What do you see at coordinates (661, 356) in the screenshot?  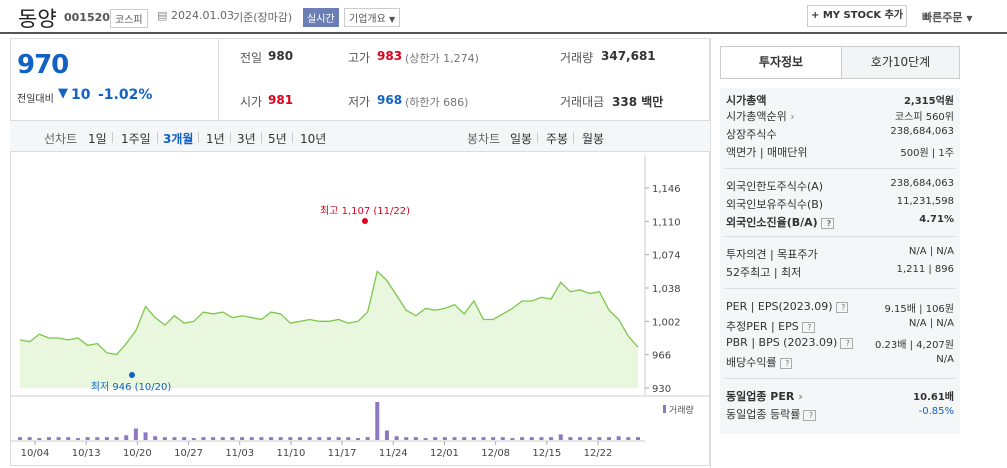 I see `y-tick-label: 966` at bounding box center [661, 356].